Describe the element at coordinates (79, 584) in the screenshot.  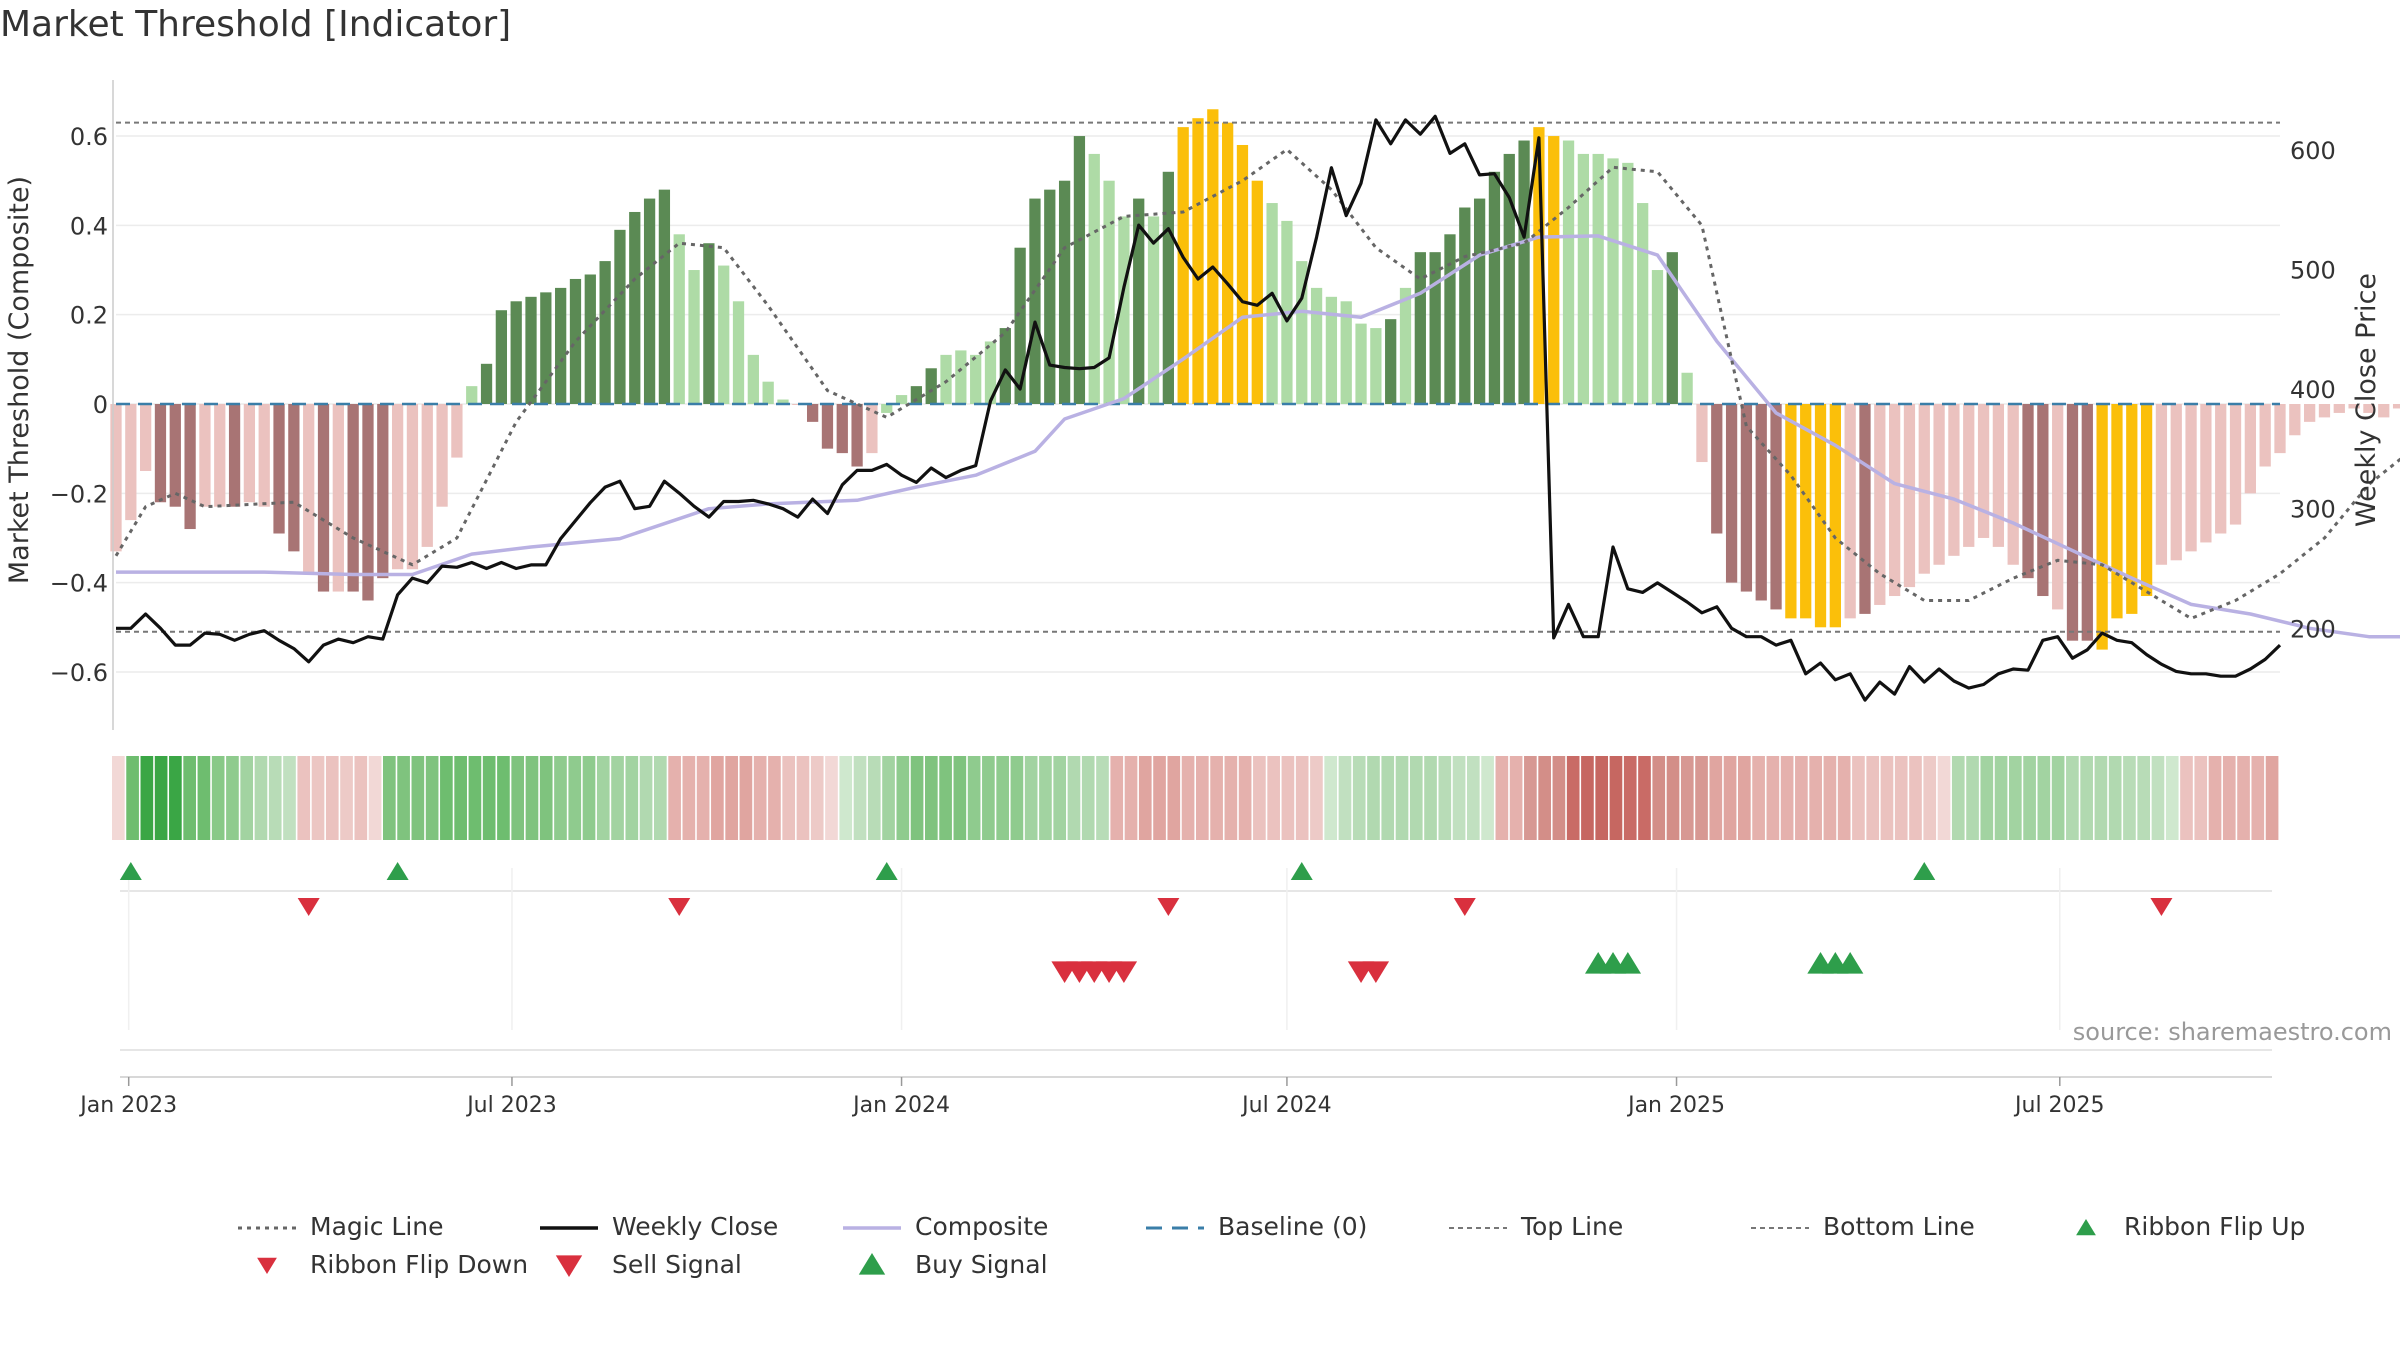
I see `y-tick-label: −0.4` at that location.